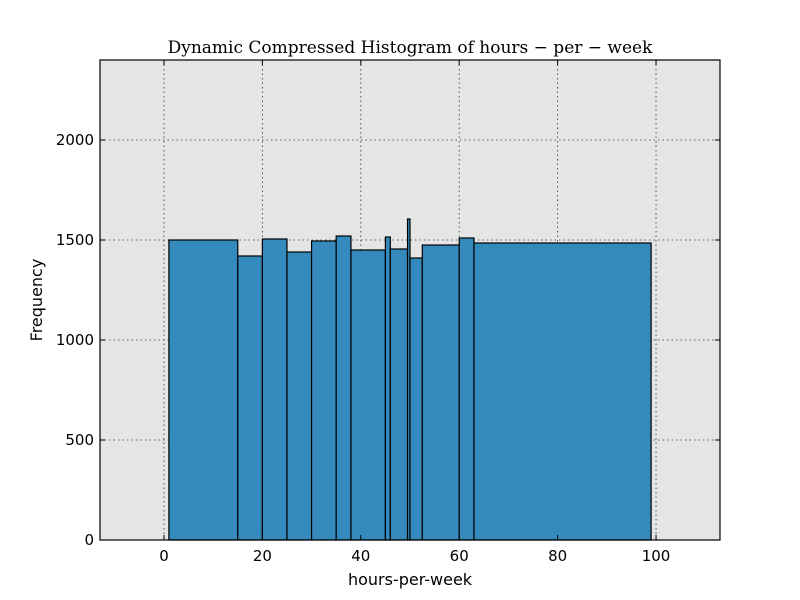 The height and width of the screenshot is (600, 800). What do you see at coordinates (89, 540) in the screenshot?
I see `y-tick-label: 0` at bounding box center [89, 540].